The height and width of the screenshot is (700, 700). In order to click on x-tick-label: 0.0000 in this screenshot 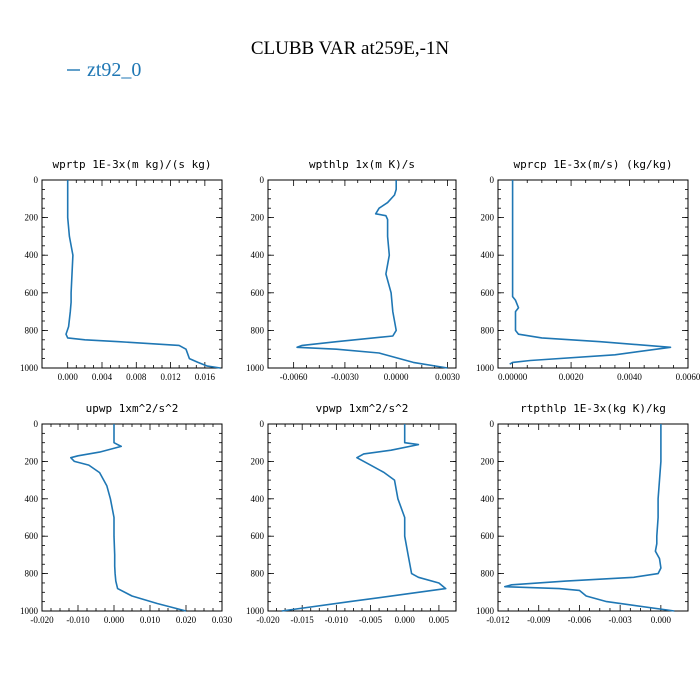, I will do `click(396, 377)`.